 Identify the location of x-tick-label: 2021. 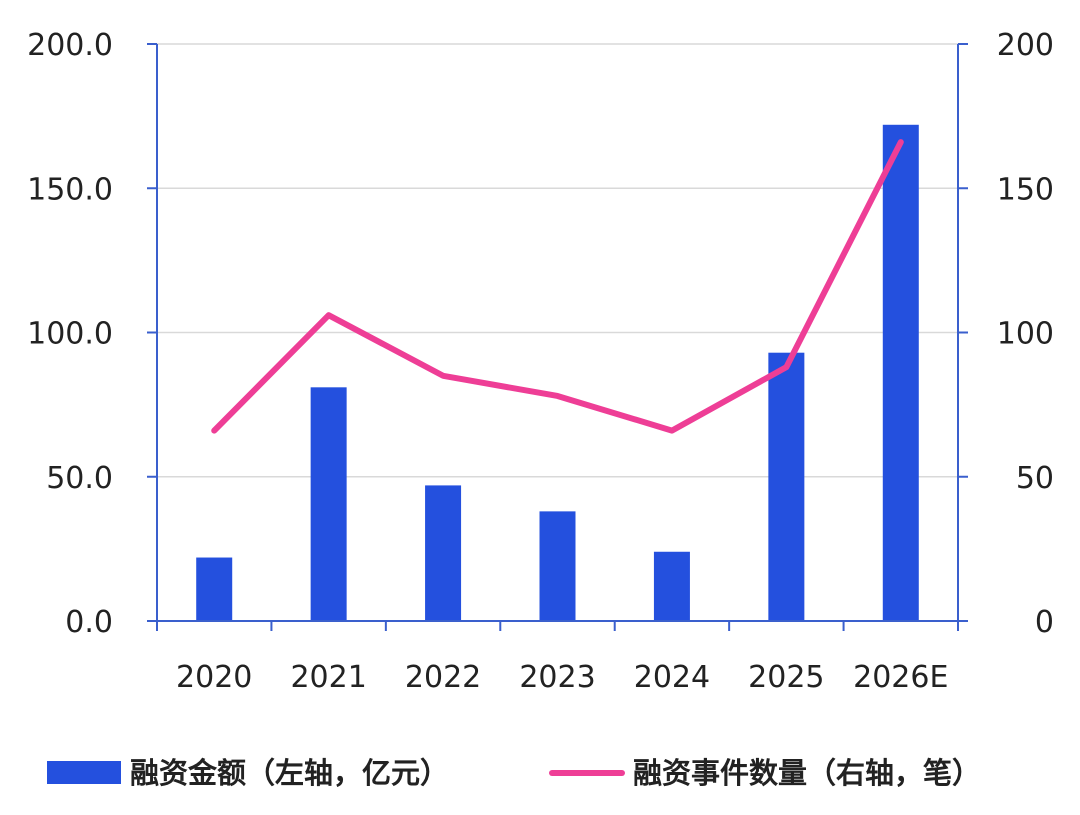
(328, 677).